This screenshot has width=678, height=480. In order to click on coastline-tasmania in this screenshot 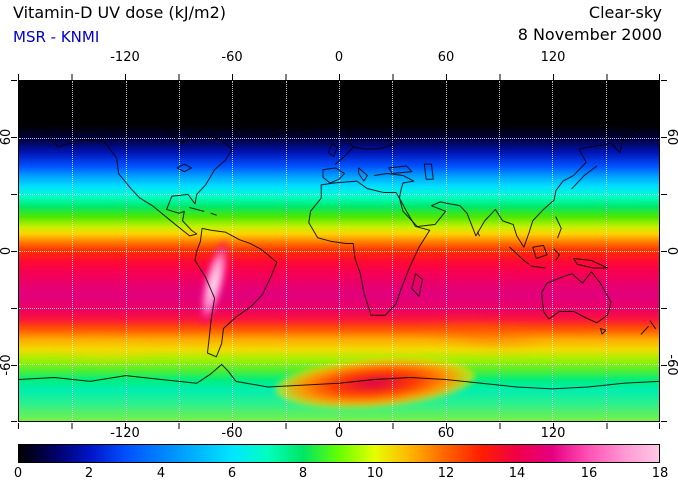, I will do `click(602, 331)`.